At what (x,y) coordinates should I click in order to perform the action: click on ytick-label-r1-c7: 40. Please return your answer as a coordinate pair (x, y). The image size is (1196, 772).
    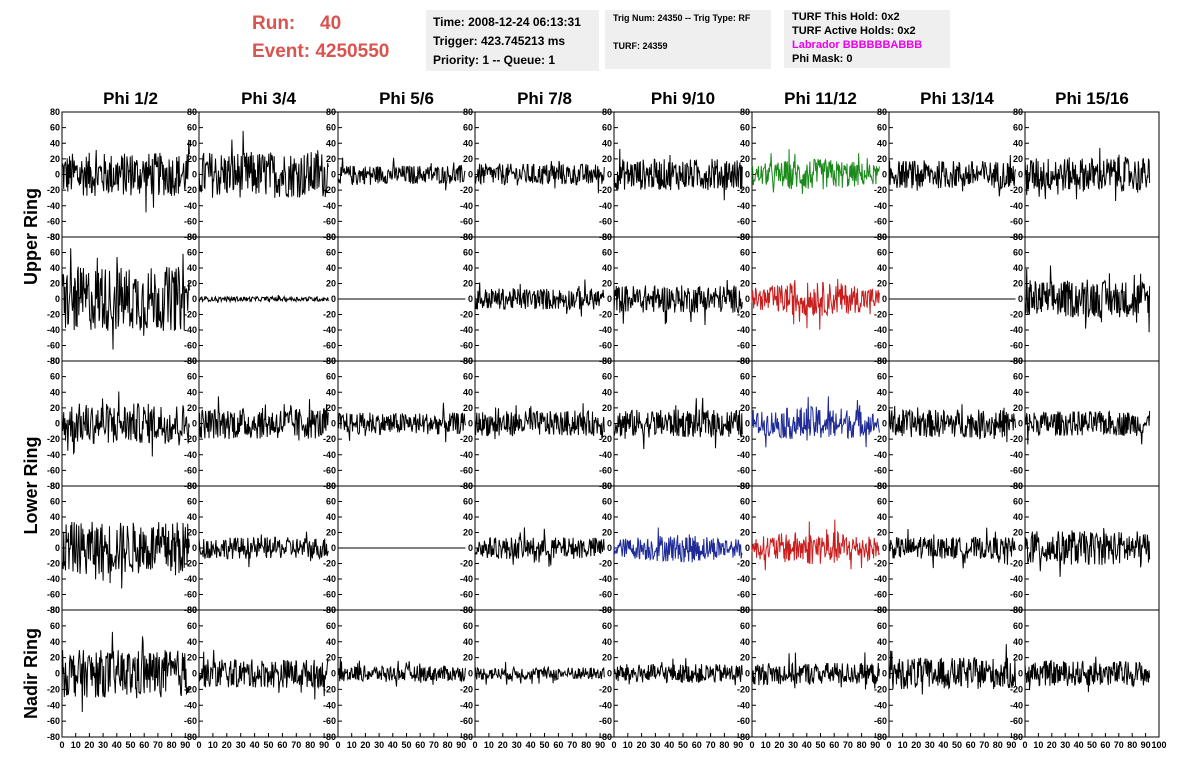
    Looking at the image, I should click on (882, 143).